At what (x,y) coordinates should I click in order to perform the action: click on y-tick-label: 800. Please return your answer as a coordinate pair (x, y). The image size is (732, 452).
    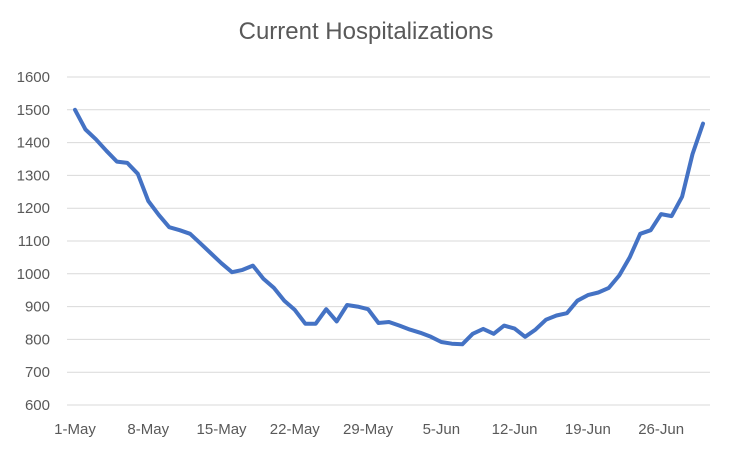
    Looking at the image, I should click on (37, 339).